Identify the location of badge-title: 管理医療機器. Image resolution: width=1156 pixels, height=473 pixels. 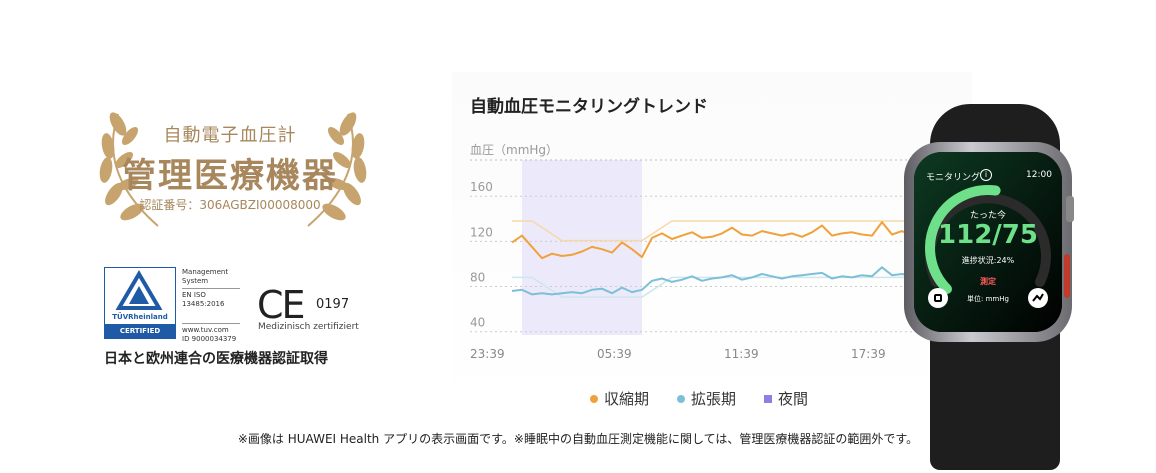
(230, 176).